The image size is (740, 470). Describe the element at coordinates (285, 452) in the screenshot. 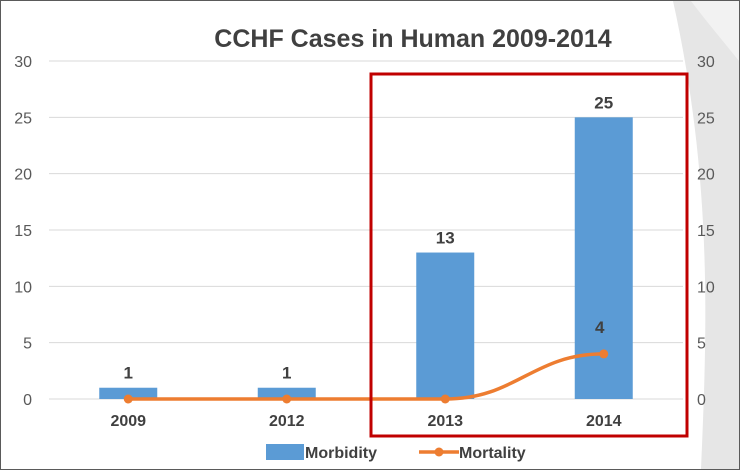

I see `legend-swatch-morbidity` at that location.